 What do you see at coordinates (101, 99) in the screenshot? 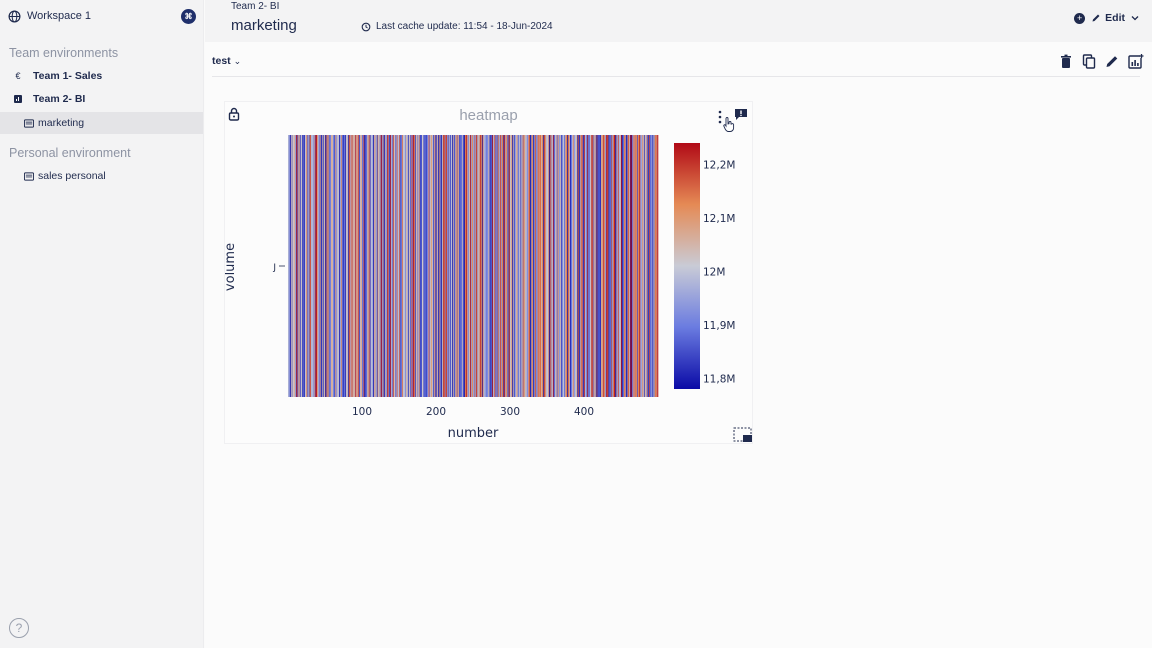
I see `sidebar-item-team-2-bi: Team 2- BI` at bounding box center [101, 99].